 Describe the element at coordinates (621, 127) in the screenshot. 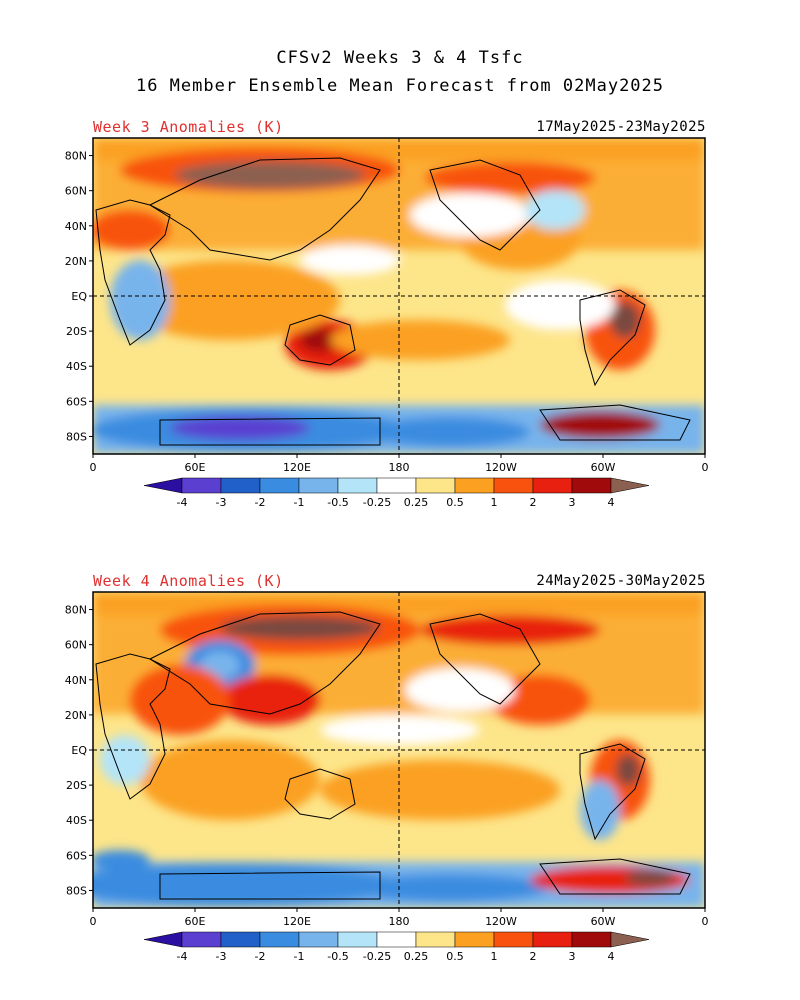

I see `week3-dates: 17May2025-23May2025` at that location.